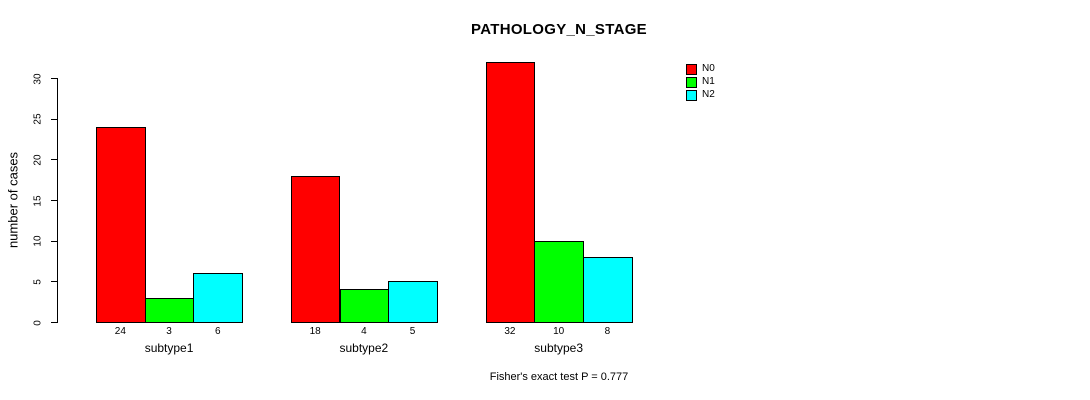  I want to click on legend-label-n1: N1, so click(708, 81).